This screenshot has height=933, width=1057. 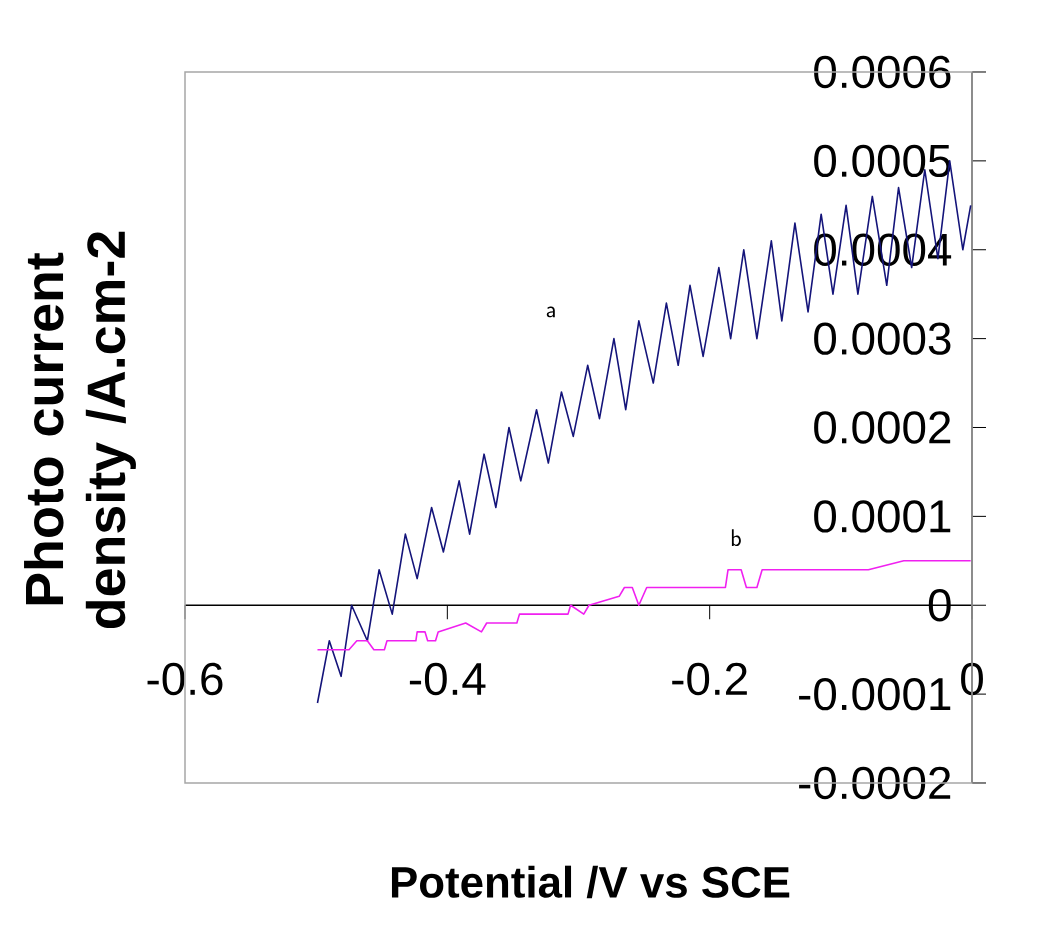 I want to click on y-tick-label: -0.0002, so click(x=875, y=783).